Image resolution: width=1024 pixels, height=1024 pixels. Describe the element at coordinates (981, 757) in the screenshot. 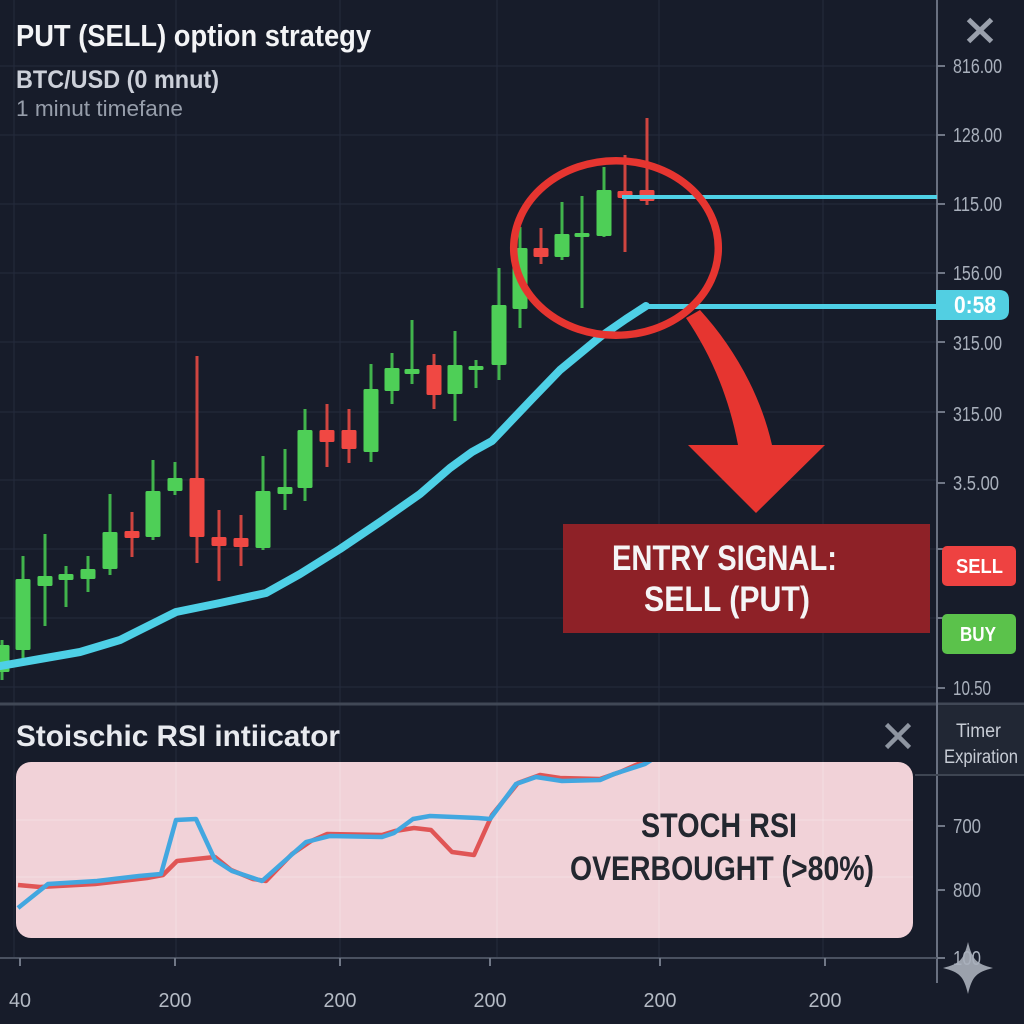

I see `svg-text: Expiration` at that location.